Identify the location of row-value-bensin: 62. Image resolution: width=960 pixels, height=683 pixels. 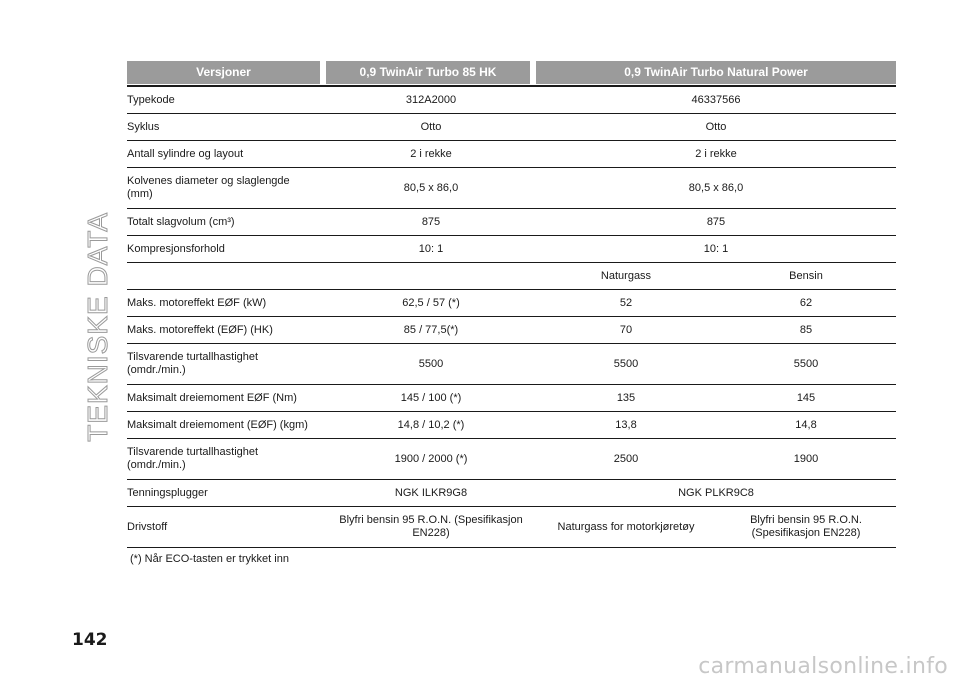
(806, 303).